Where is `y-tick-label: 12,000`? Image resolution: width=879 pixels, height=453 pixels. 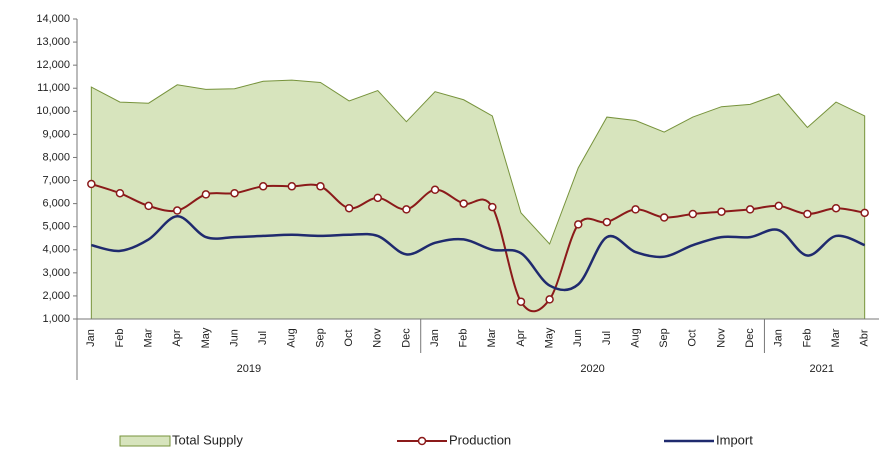 y-tick-label: 12,000 is located at coordinates (53, 65).